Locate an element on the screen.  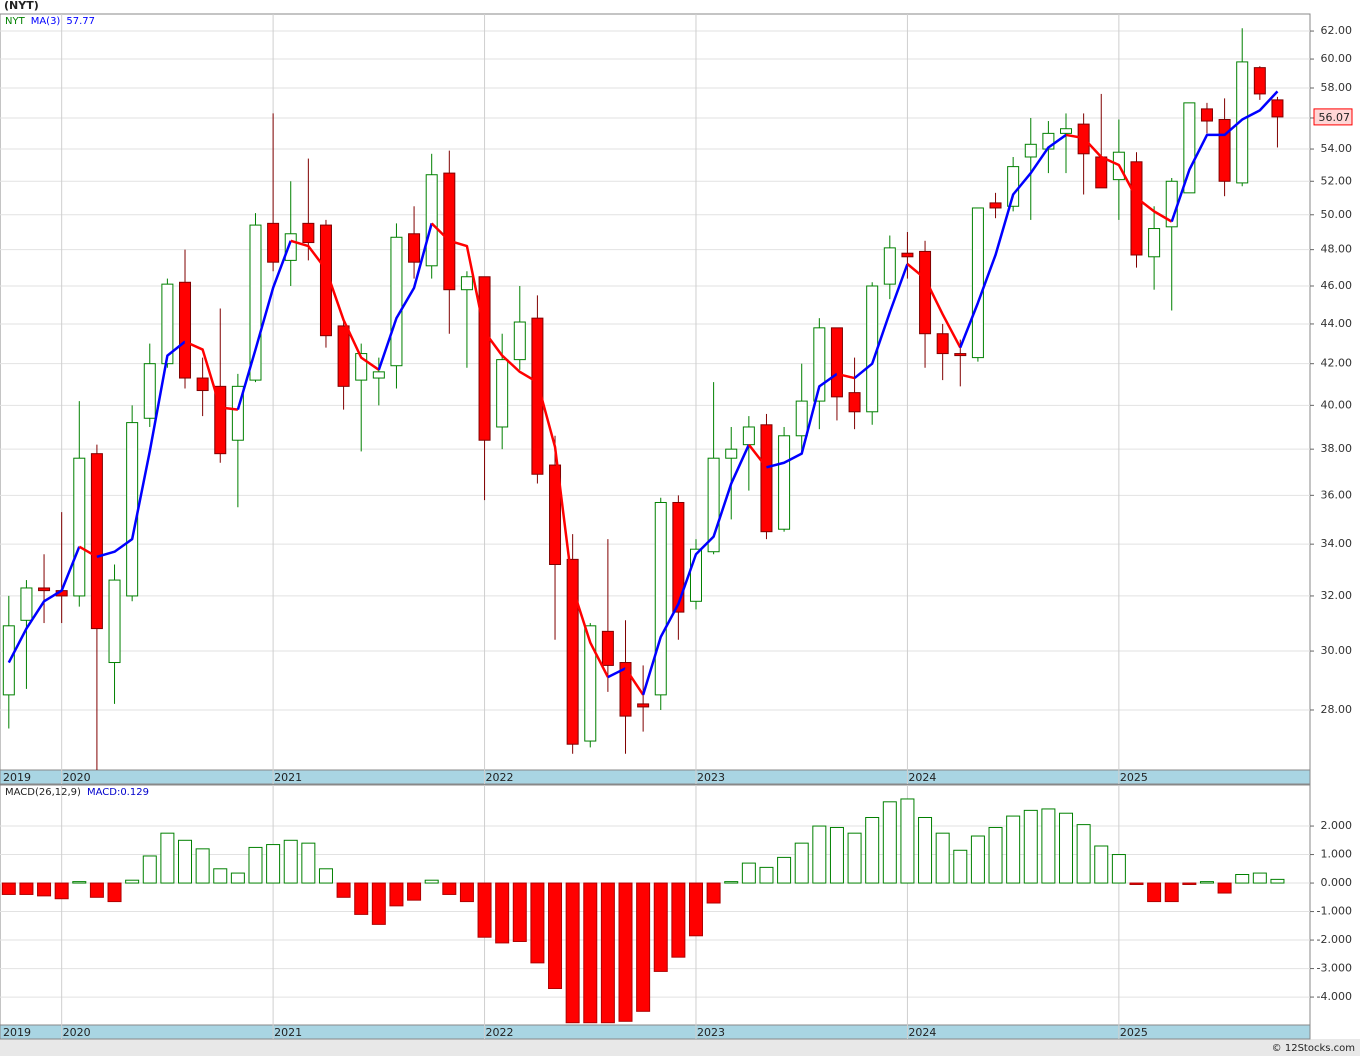
y-tick-label: 0.000 is located at coordinates (1337, 882).